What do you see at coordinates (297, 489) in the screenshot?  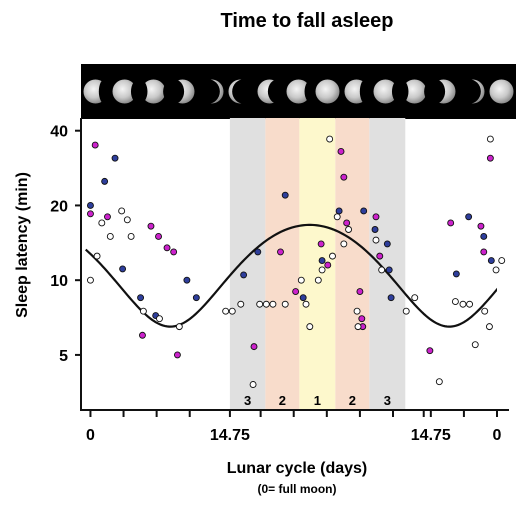 I see `x-axis-note: (0= full moon)` at bounding box center [297, 489].